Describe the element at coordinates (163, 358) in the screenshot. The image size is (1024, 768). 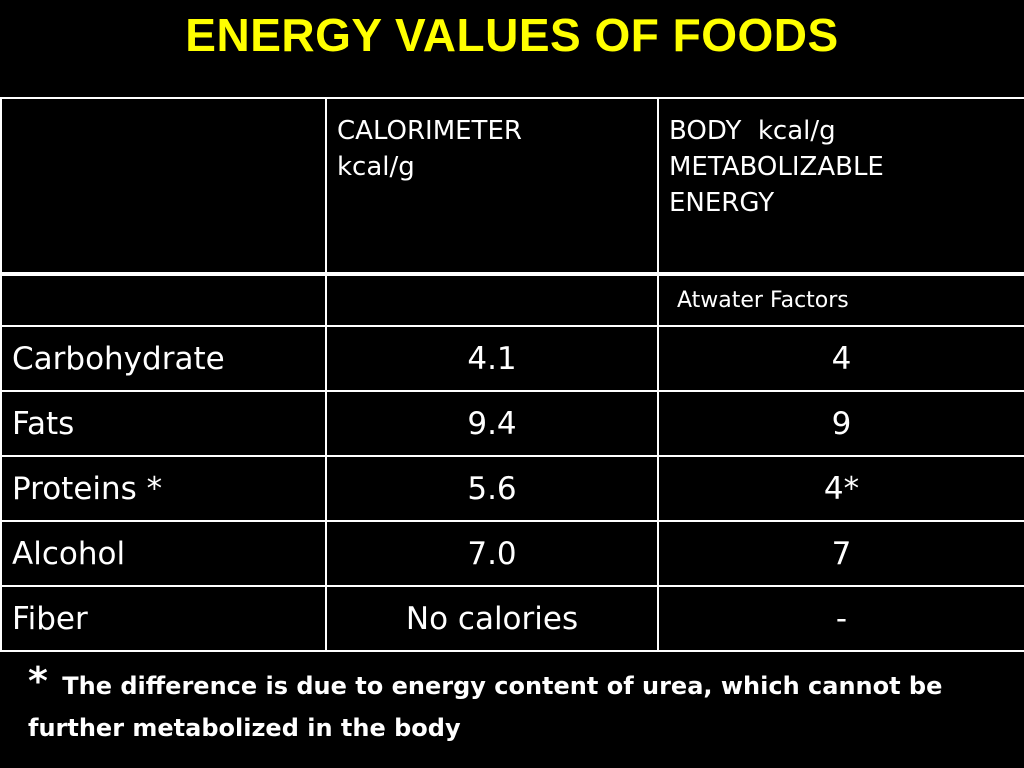
I see `food-name: Carbohydrate` at that location.